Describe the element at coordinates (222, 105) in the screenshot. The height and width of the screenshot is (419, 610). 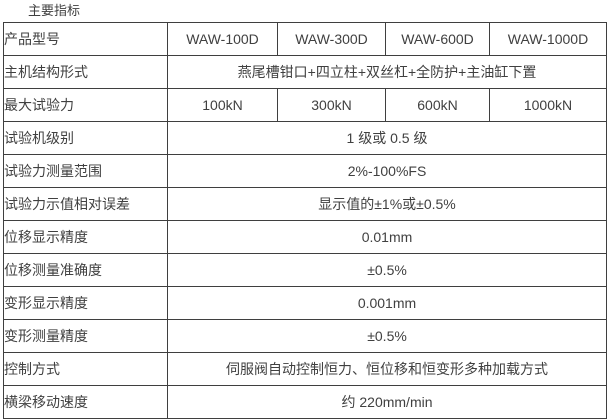
I see `cell-force-1: 100kN` at that location.